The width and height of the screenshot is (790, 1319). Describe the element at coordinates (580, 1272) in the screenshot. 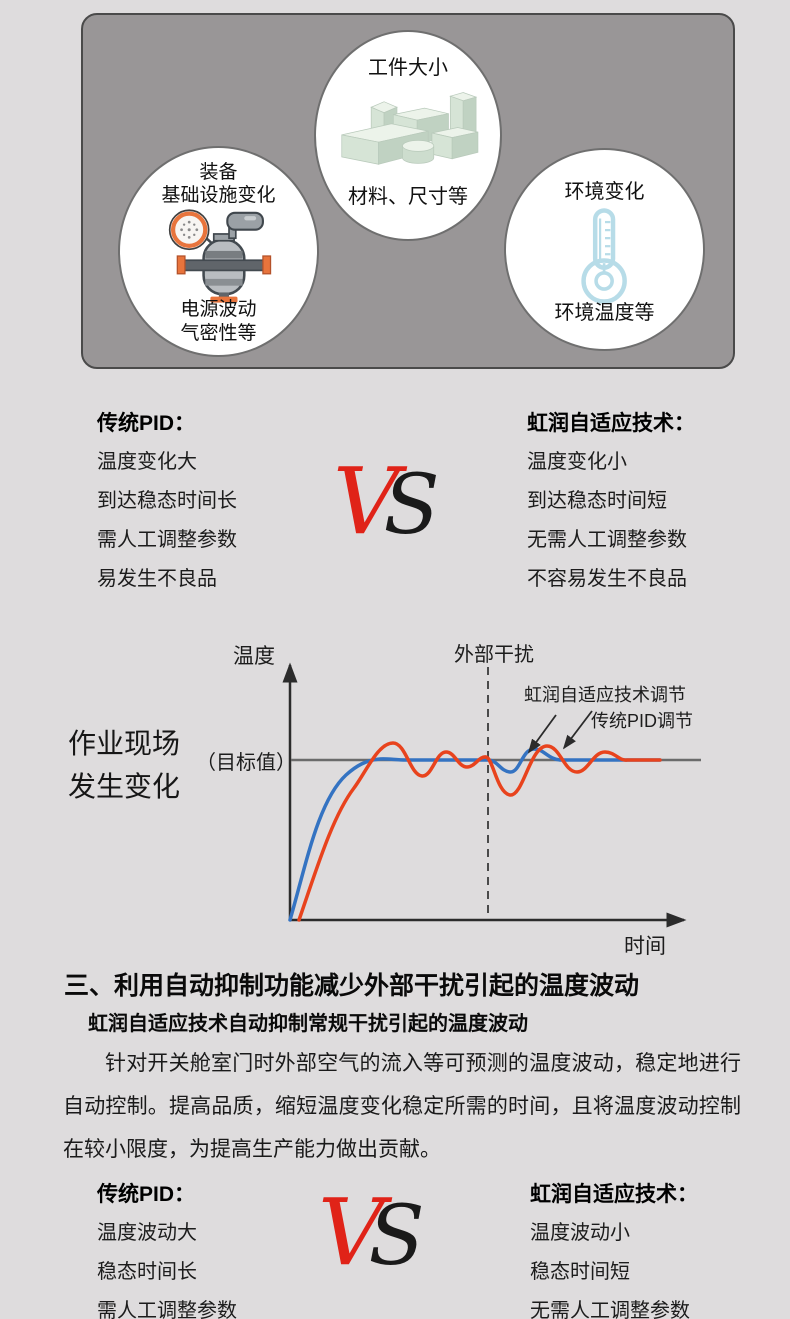

I see `comparison-item: 稳态时间短` at that location.